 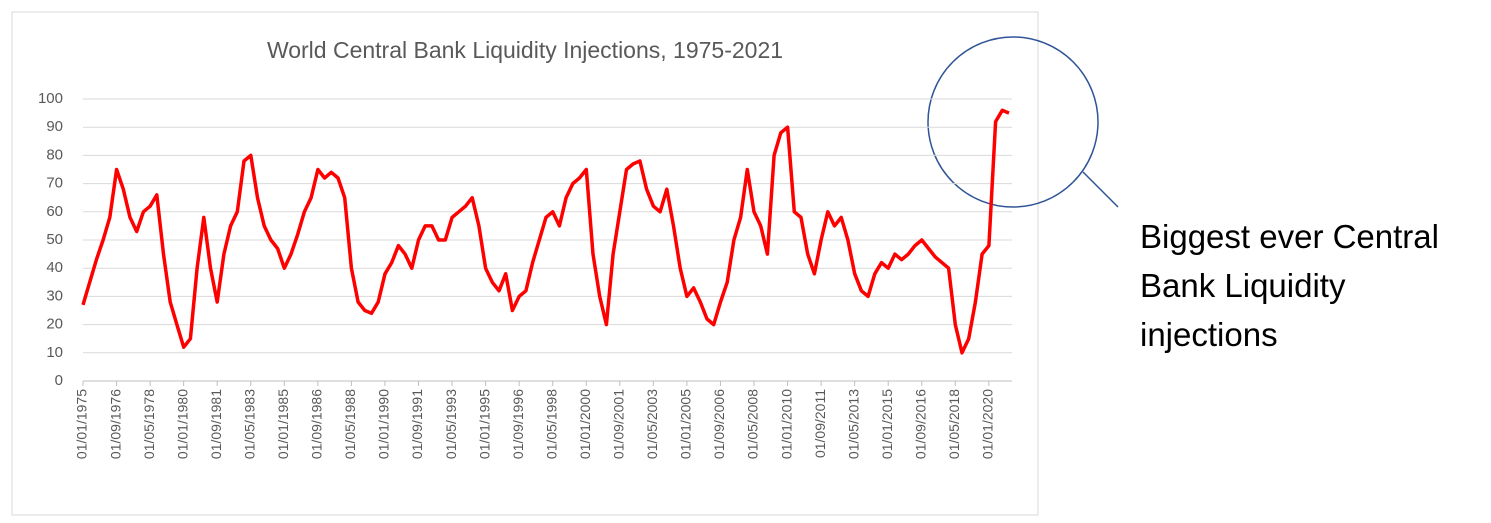 I want to click on y-tick-label: 100, so click(x=50, y=98).